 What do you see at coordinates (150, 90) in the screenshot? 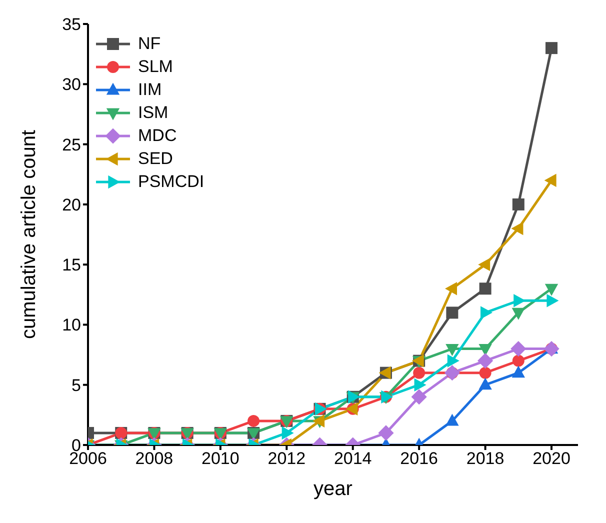
I see `legend-label: IIM` at bounding box center [150, 90].